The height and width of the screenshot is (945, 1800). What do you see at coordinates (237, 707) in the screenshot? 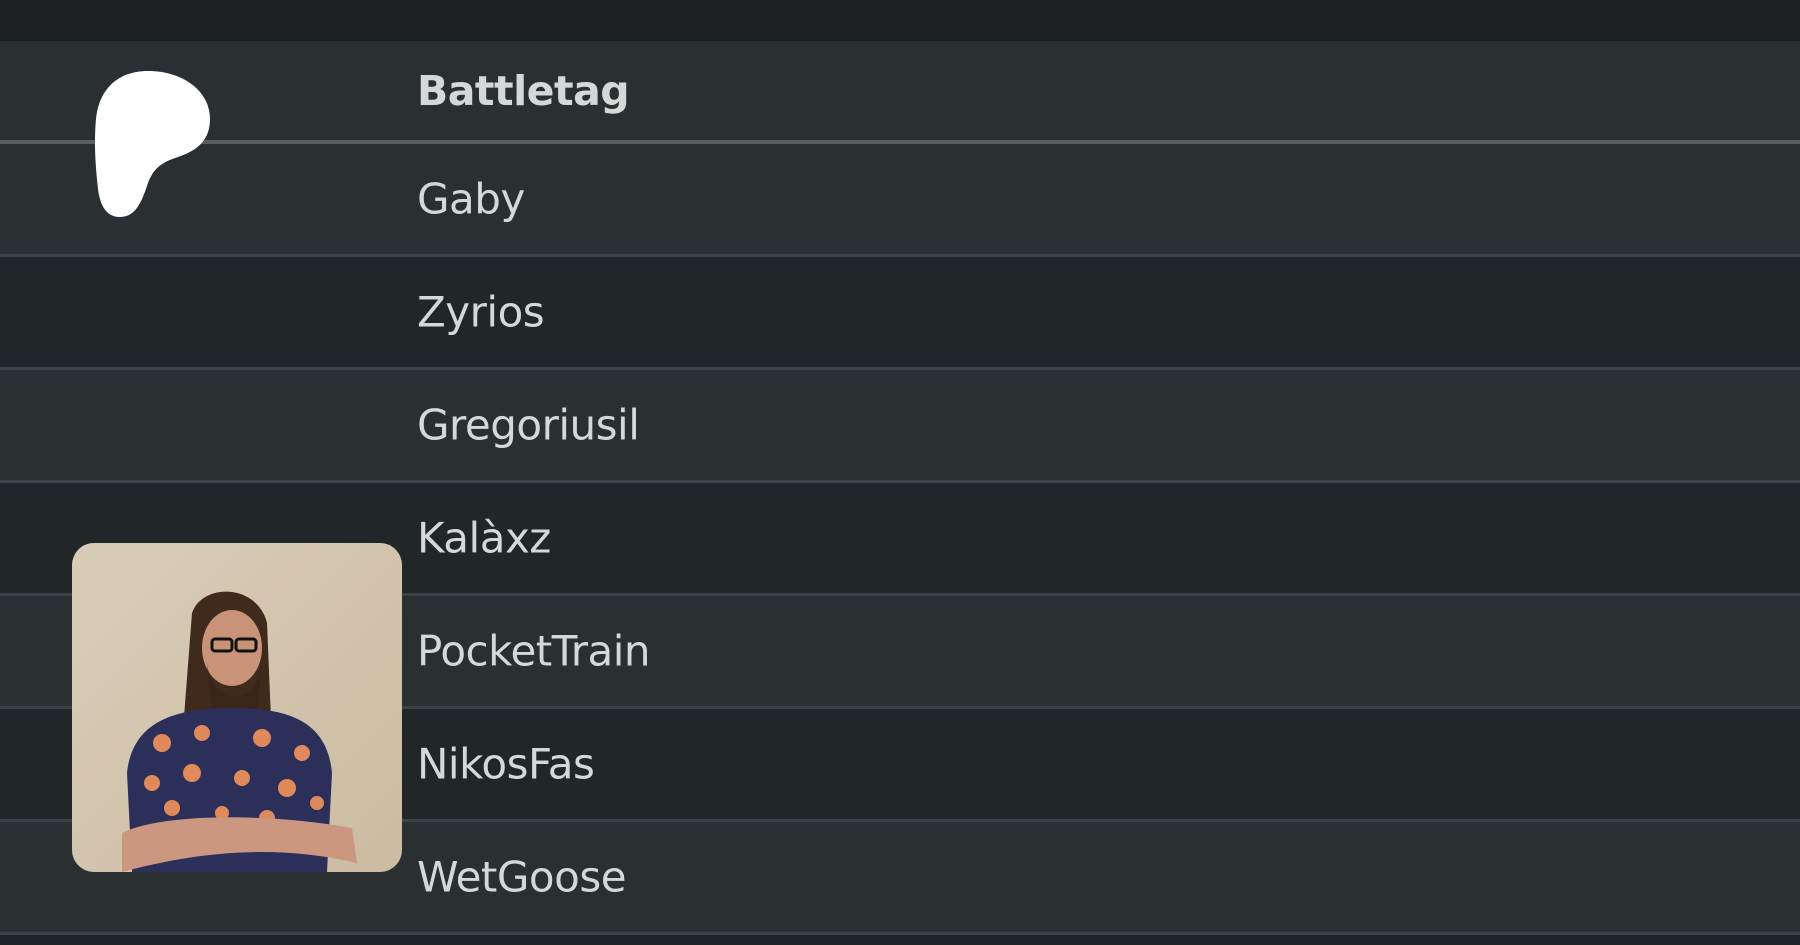
I see `user-photo` at bounding box center [237, 707].